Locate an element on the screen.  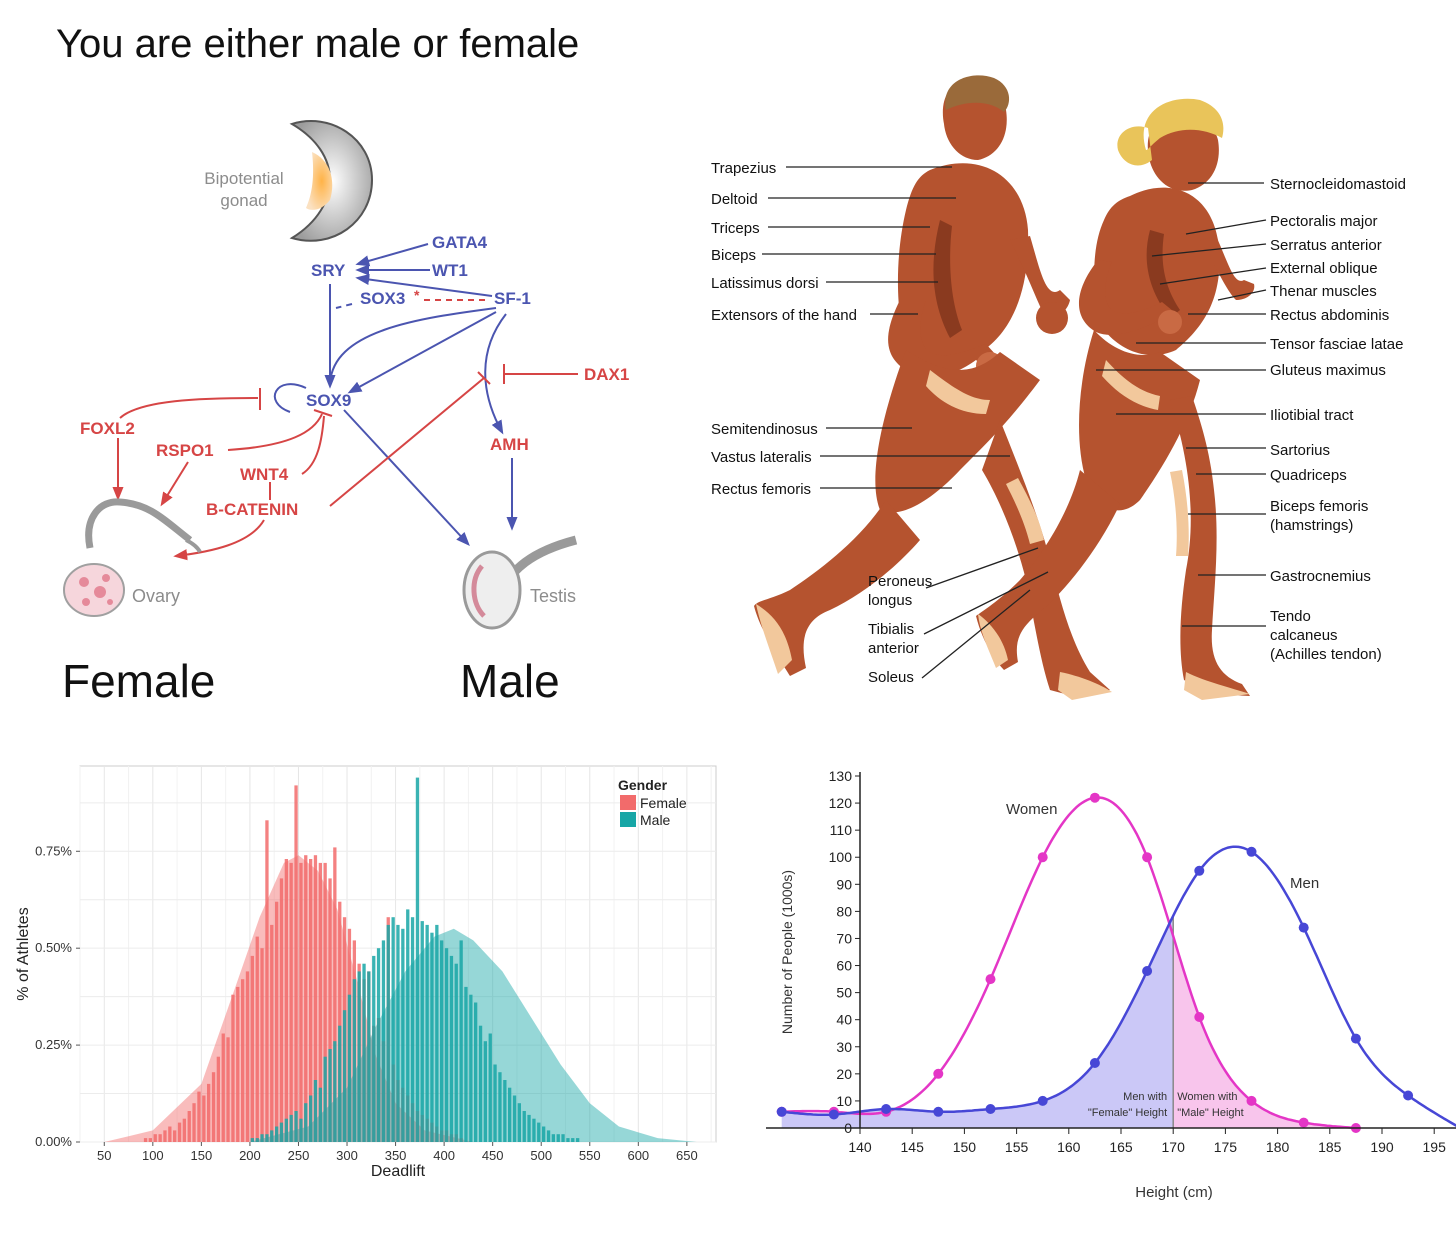
muscle-label-right: (Achilles tendon) is located at coordinates (1326, 654).